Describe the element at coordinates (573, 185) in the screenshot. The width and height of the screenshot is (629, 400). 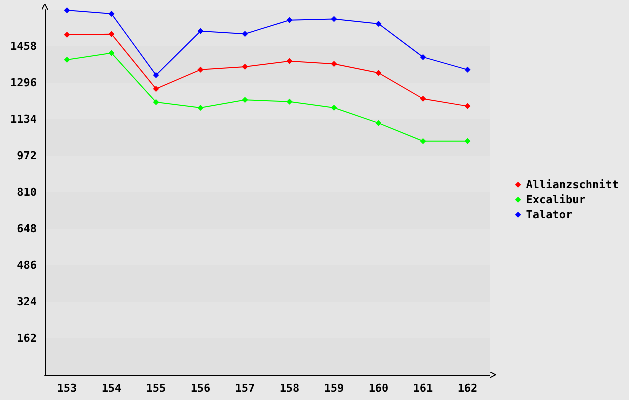
I see `legend-label: Allianzschnitt` at that location.